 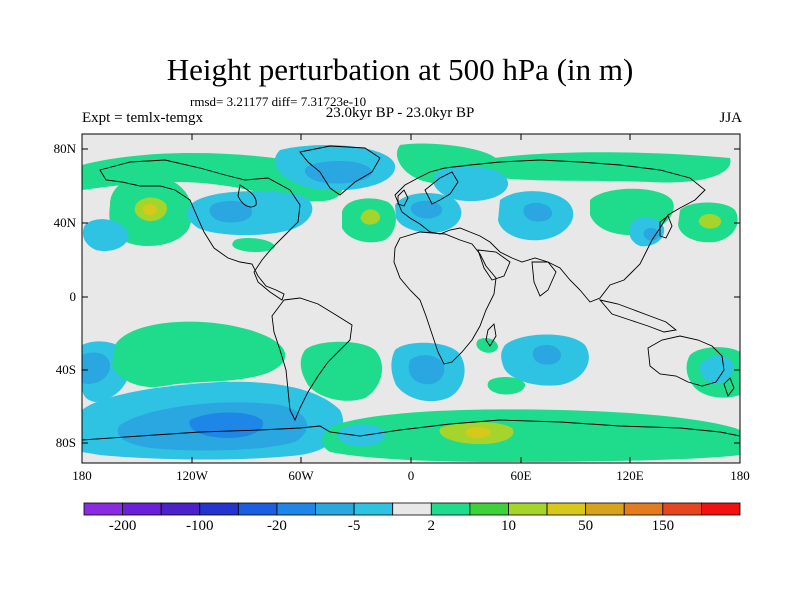 What do you see at coordinates (200, 230) in the screenshot?
I see `coastline-north-america` at bounding box center [200, 230].